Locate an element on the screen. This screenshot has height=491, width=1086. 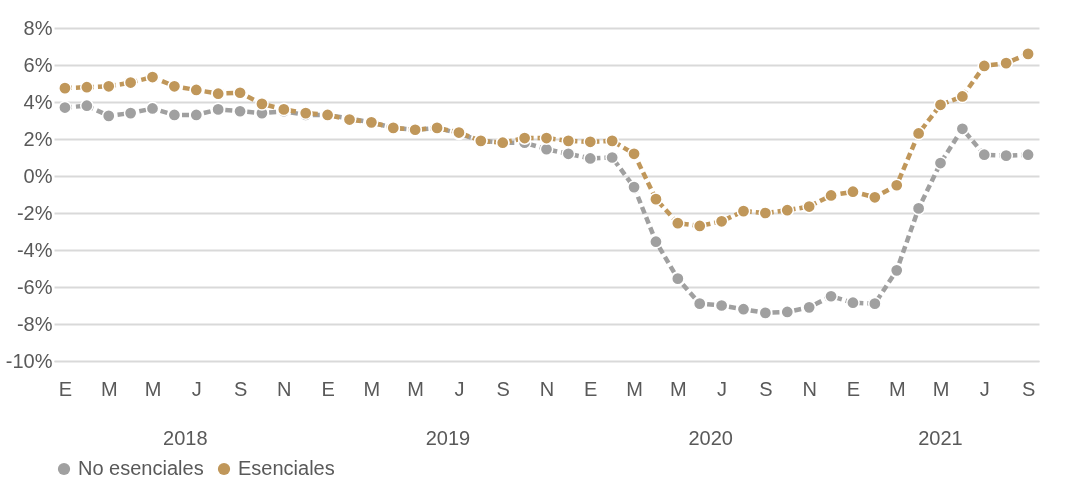
y-tick-label: -8% is located at coordinates (34, 323).